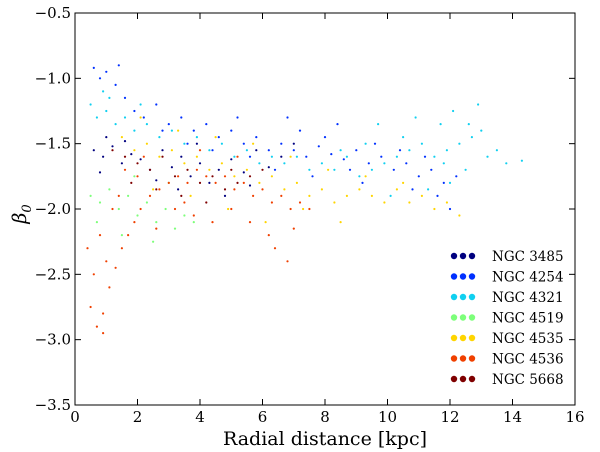 This screenshot has height=452, width=600. I want to click on legend-item: NGC 3485, so click(507, 257).